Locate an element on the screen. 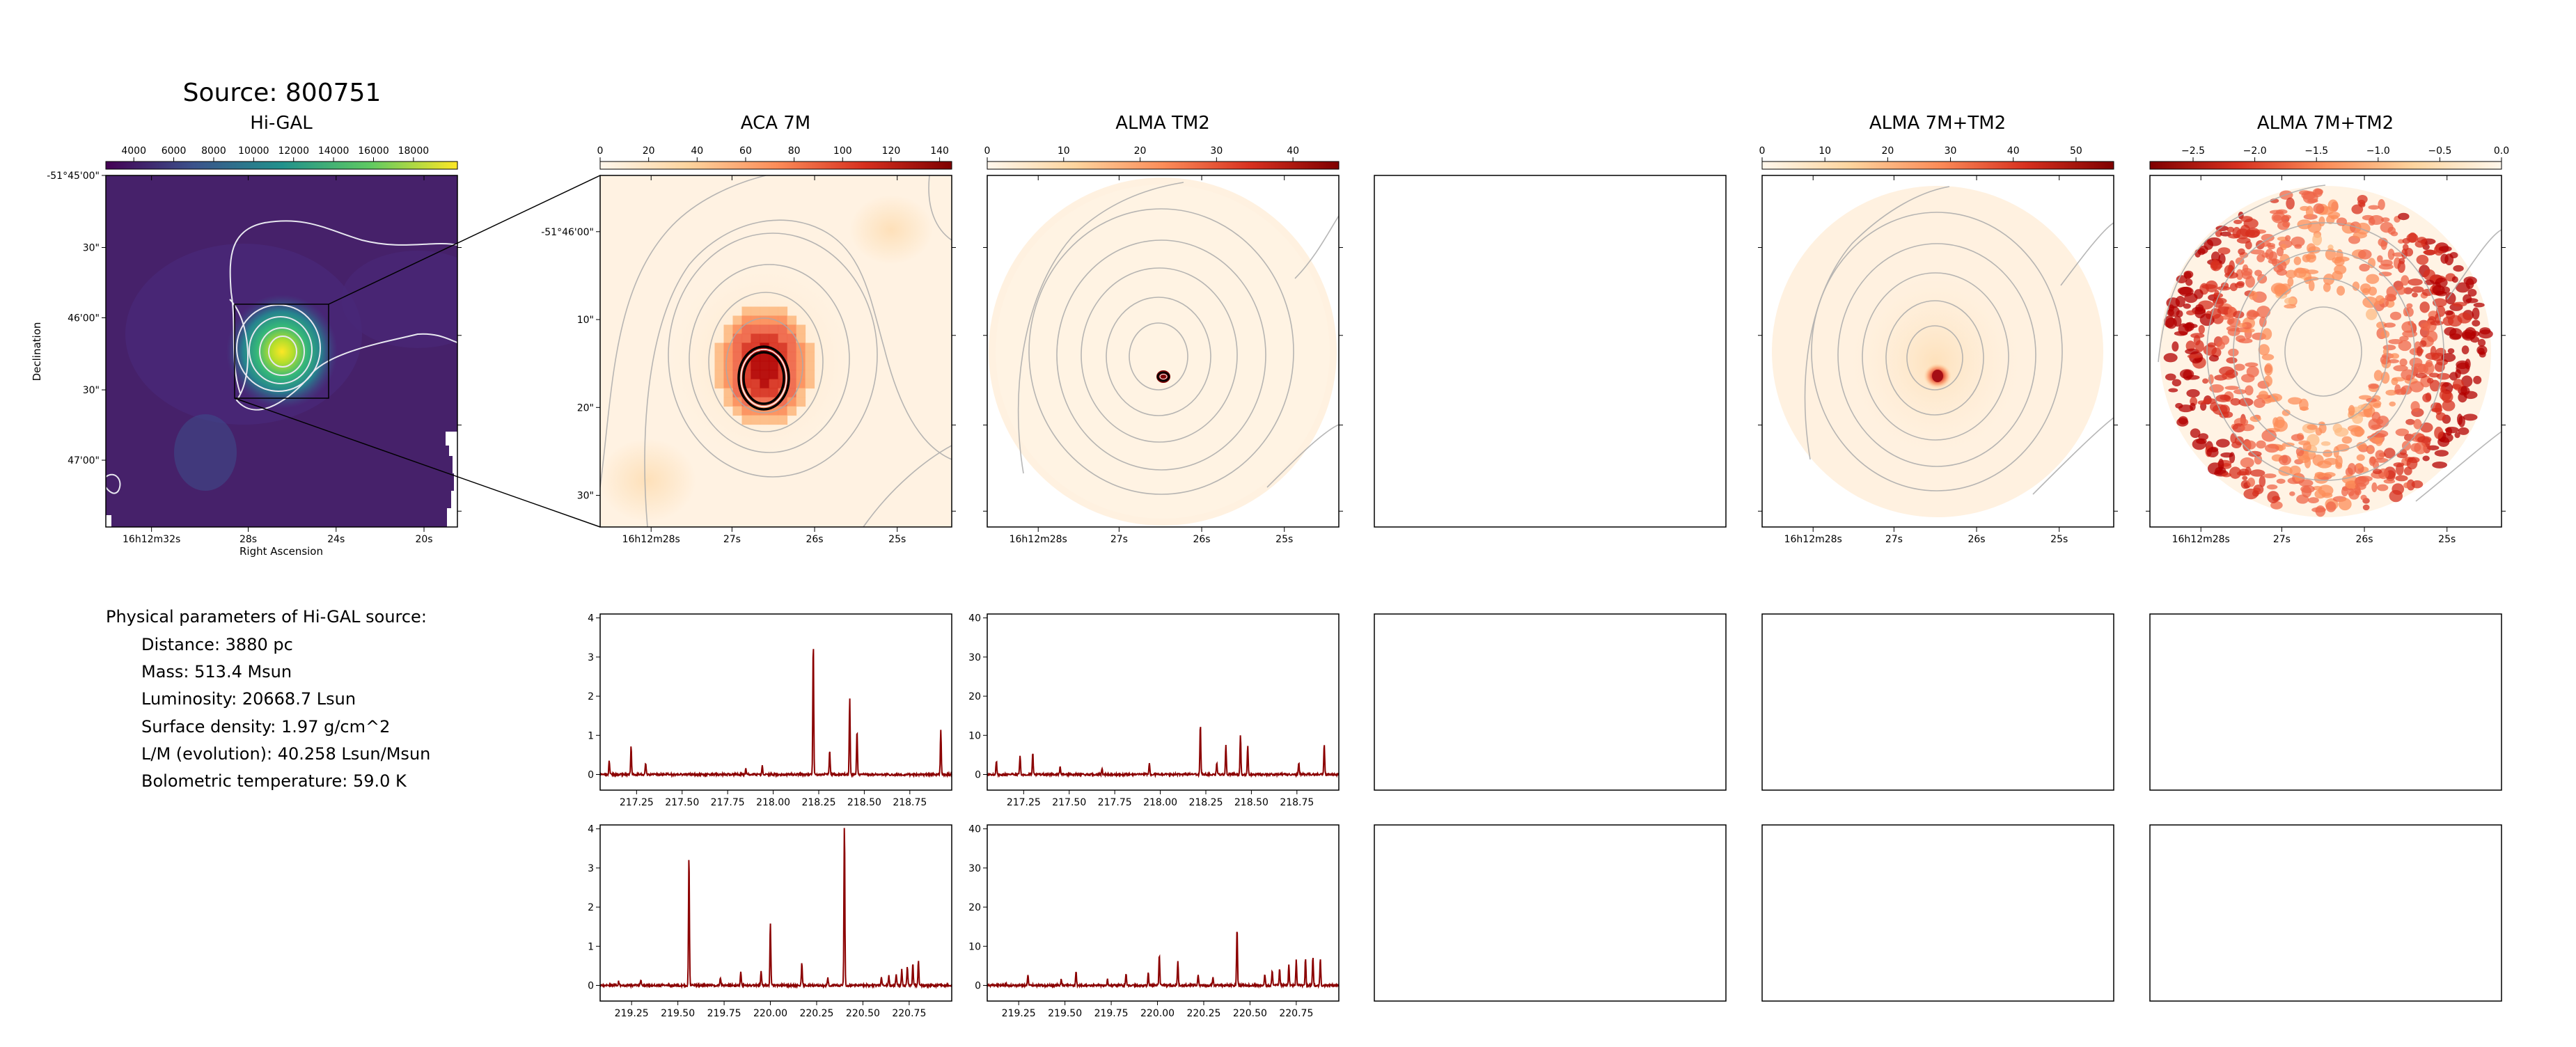 Image resolution: width=2576 pixels, height=1047 pixels. negative-noise-pattern is located at coordinates (2328, 352).